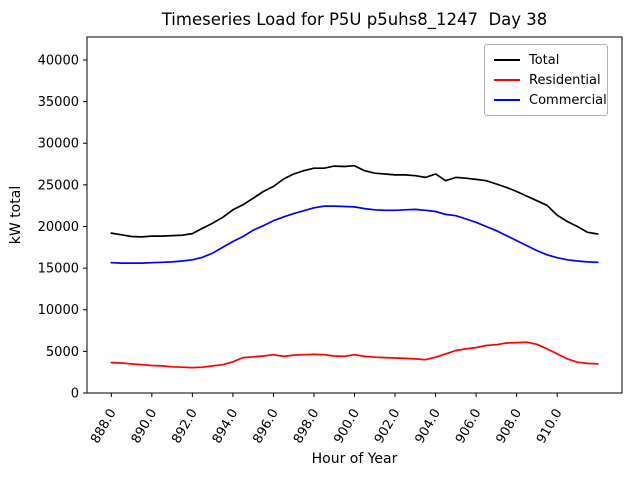  I want to click on legend-item-total: Total, so click(546, 60).